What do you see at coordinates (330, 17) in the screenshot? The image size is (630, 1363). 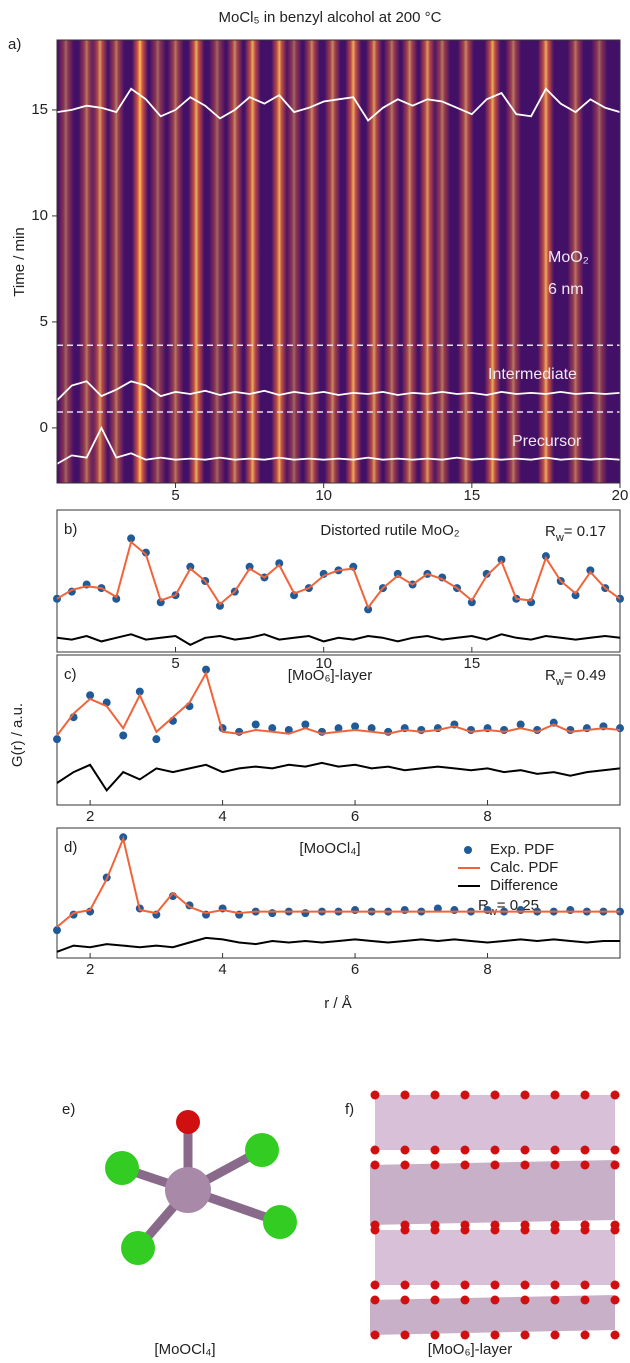 I see `chart-title: MoCl₅ in benzyl alcohol at 200 °C` at bounding box center [330, 17].